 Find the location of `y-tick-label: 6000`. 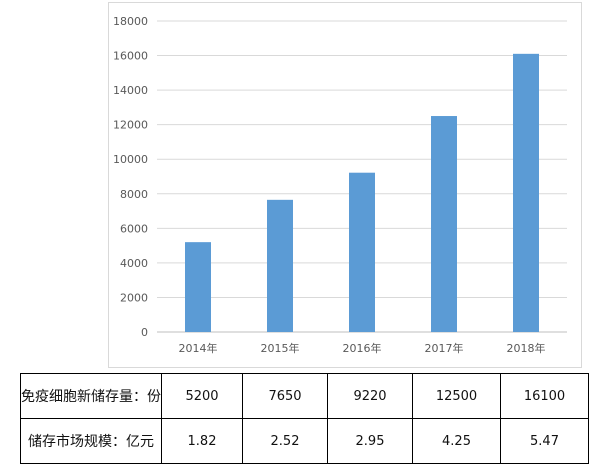

y-tick-label: 6000 is located at coordinates (134, 228).